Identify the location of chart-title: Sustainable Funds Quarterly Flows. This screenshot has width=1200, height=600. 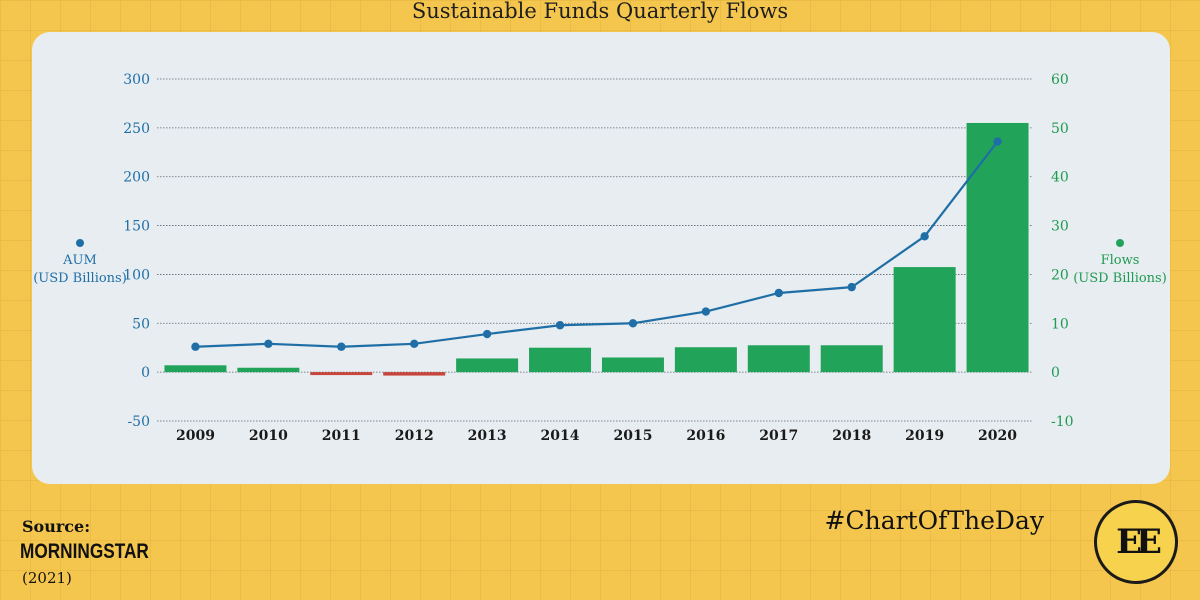
(600, 11).